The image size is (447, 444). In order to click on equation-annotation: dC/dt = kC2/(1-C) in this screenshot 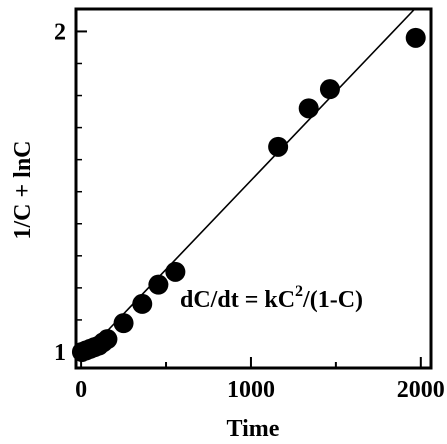, I will do `click(271, 298)`.